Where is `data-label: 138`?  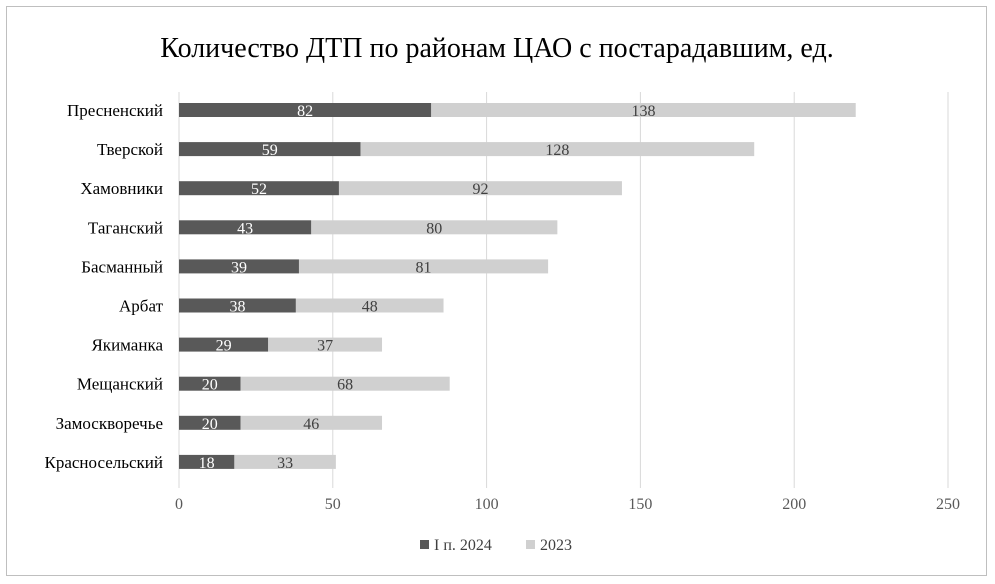 data-label: 138 is located at coordinates (643, 111).